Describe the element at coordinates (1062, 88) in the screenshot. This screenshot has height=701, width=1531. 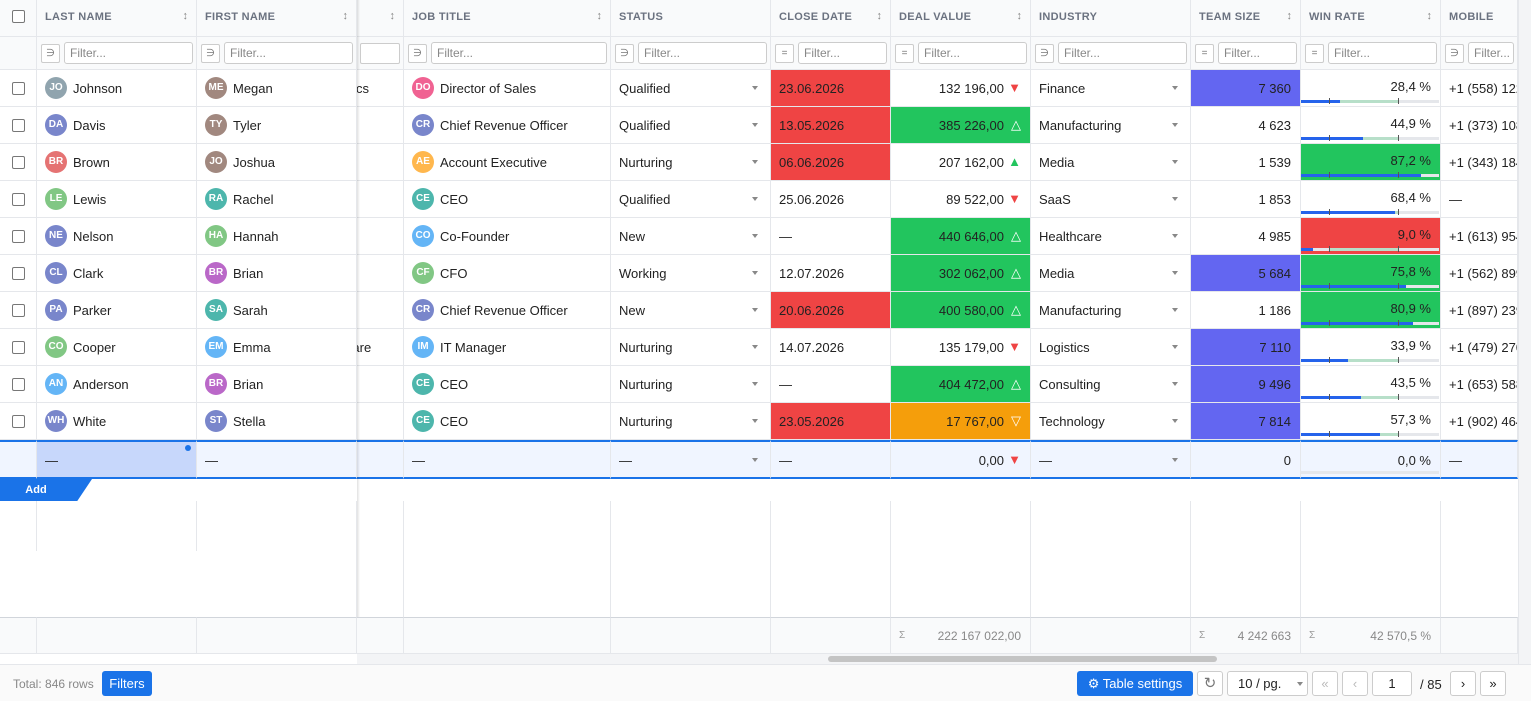
I see `cell-text: Finance` at that location.